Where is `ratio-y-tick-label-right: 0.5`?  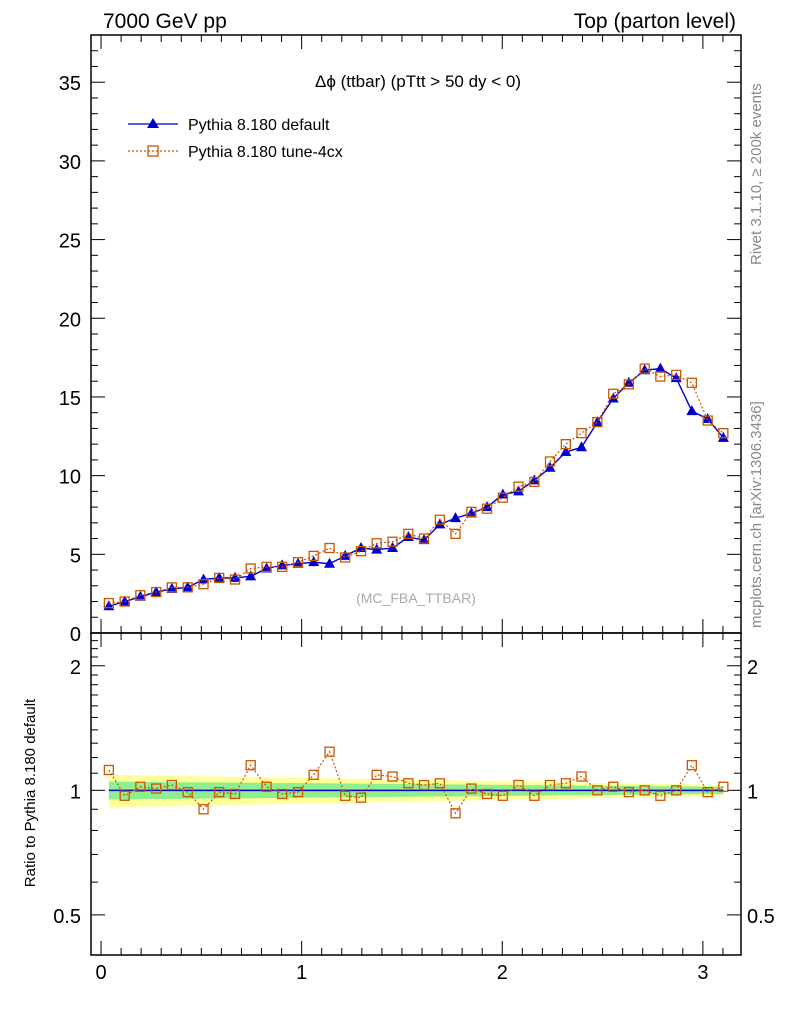
ratio-y-tick-label-right: 0.5 is located at coordinates (761, 917).